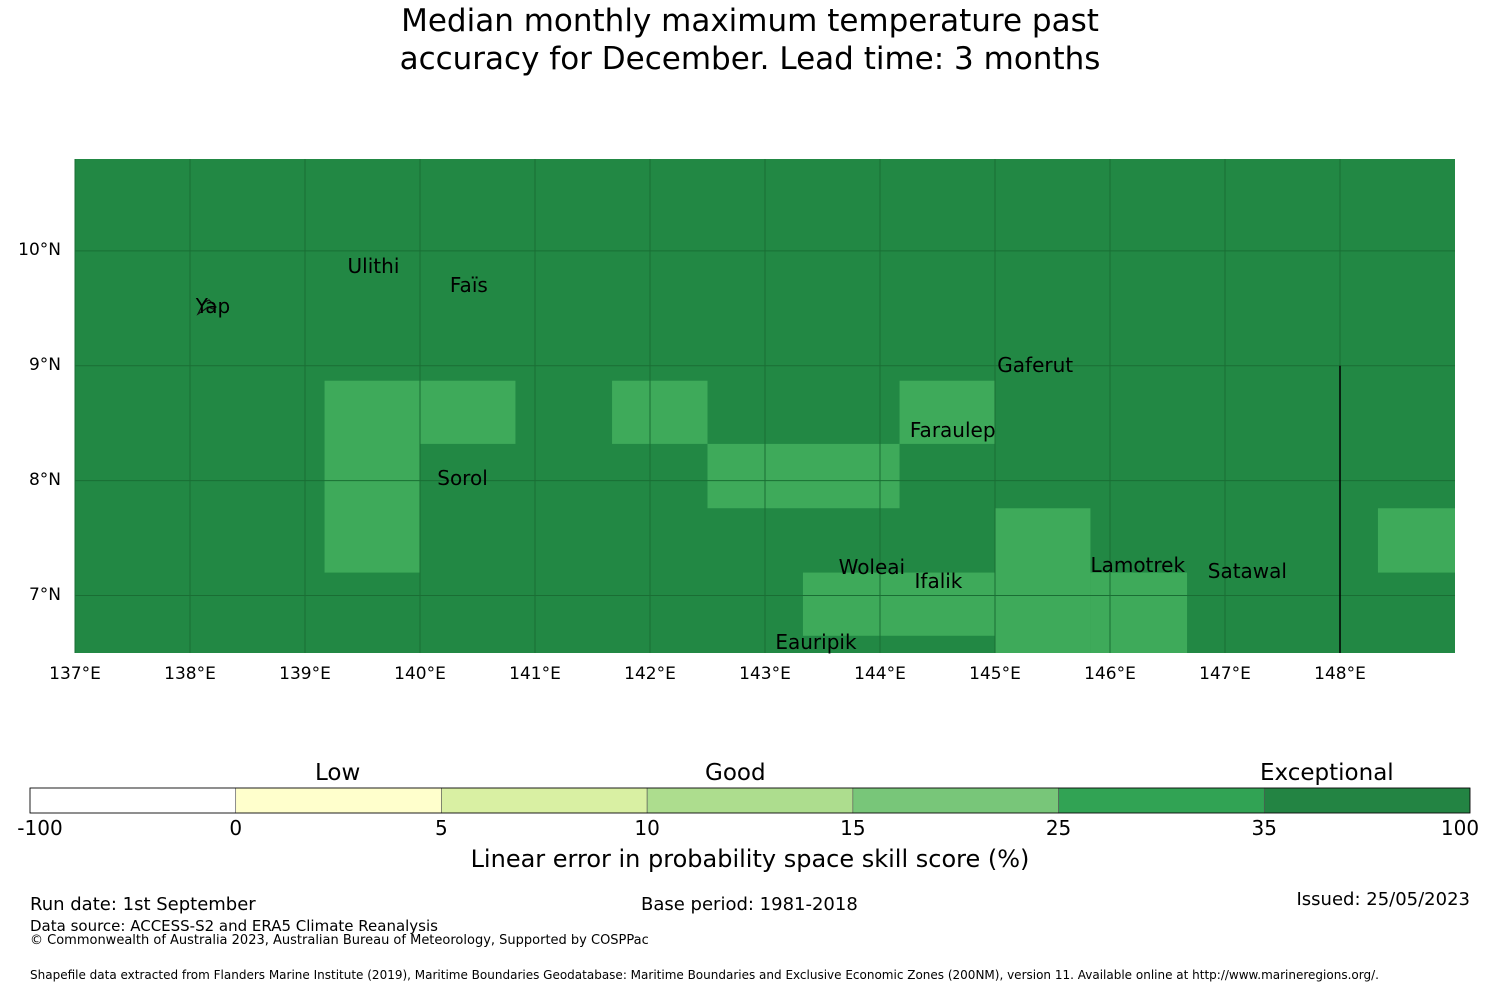  What do you see at coordinates (1460, 828) in the screenshot?
I see `colorbar-tick-label: 100` at bounding box center [1460, 828].